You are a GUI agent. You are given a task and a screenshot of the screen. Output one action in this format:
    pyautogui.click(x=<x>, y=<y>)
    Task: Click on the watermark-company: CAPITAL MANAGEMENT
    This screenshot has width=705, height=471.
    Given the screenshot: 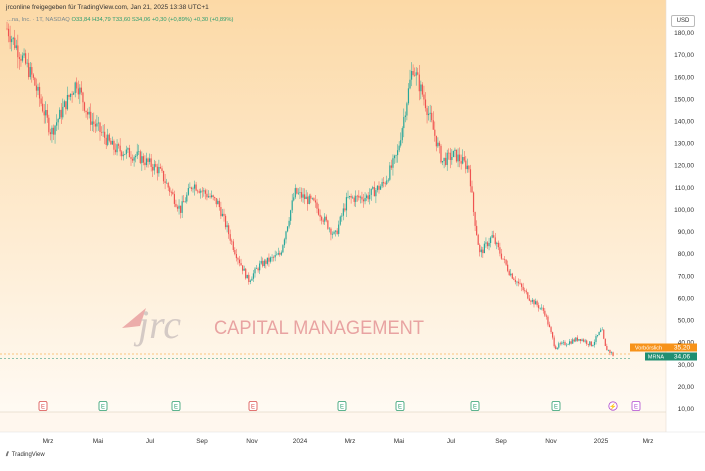 What is the action you would take?
    pyautogui.click(x=319, y=328)
    